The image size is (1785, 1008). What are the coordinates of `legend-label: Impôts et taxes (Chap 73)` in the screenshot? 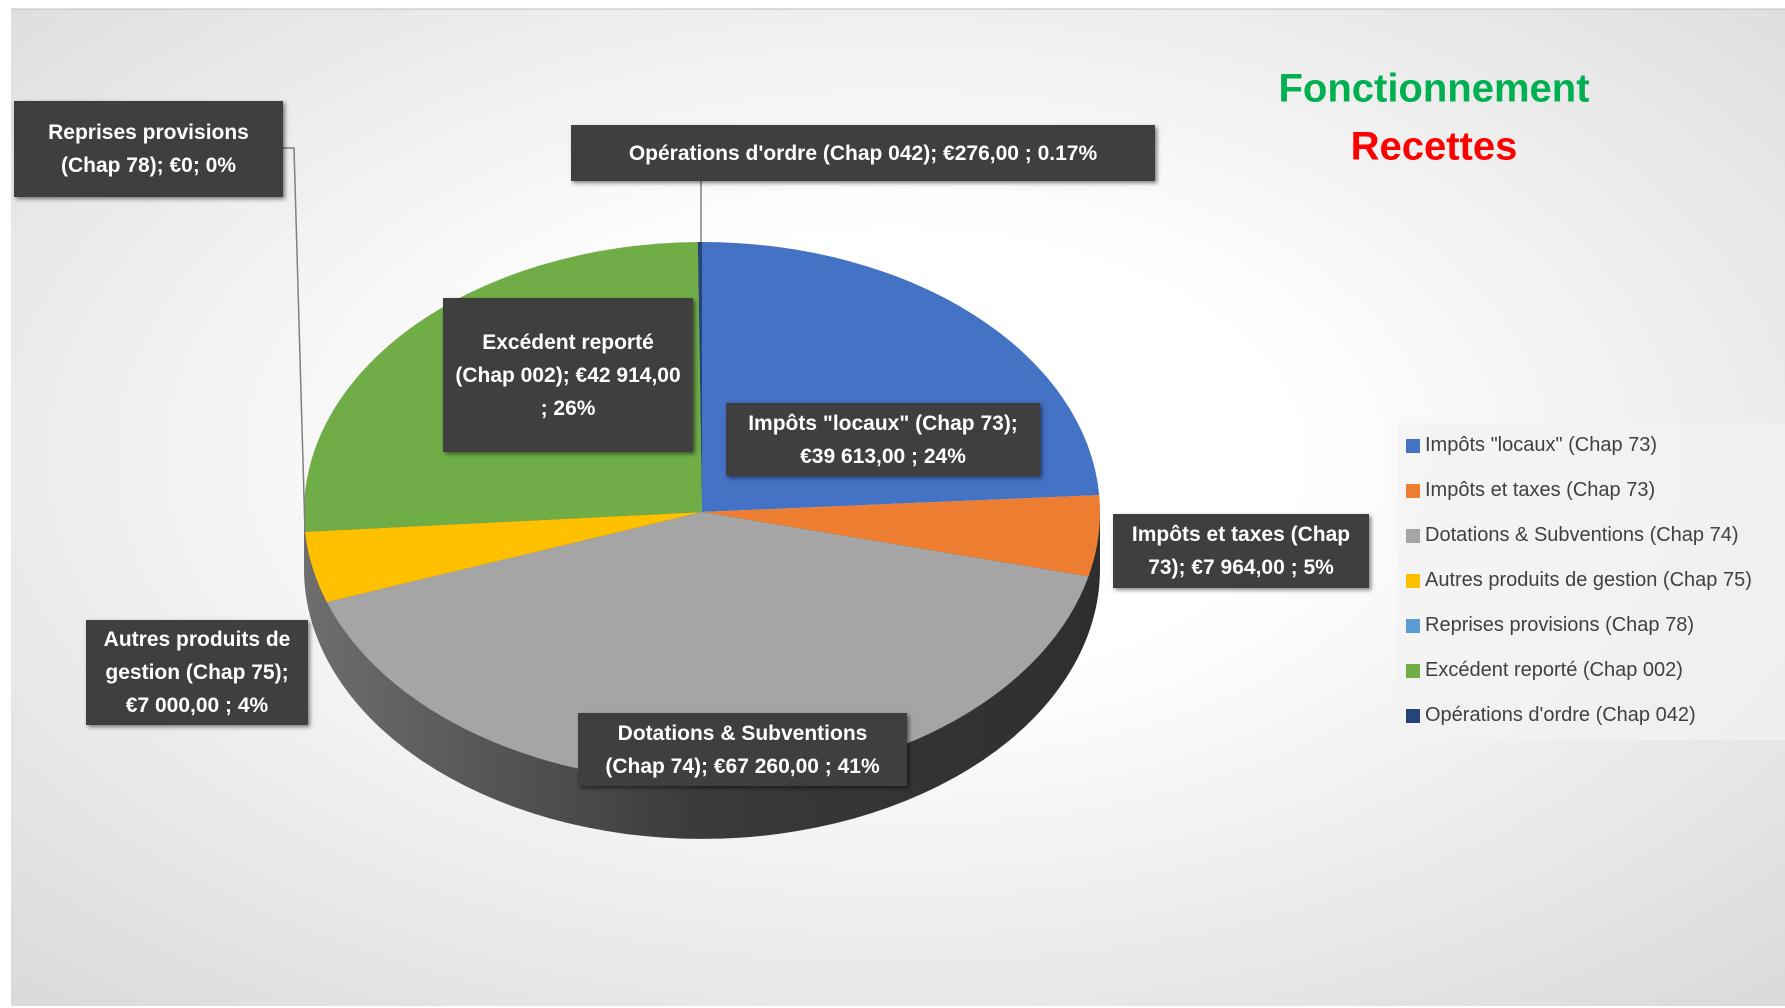 It's located at (1540, 490).